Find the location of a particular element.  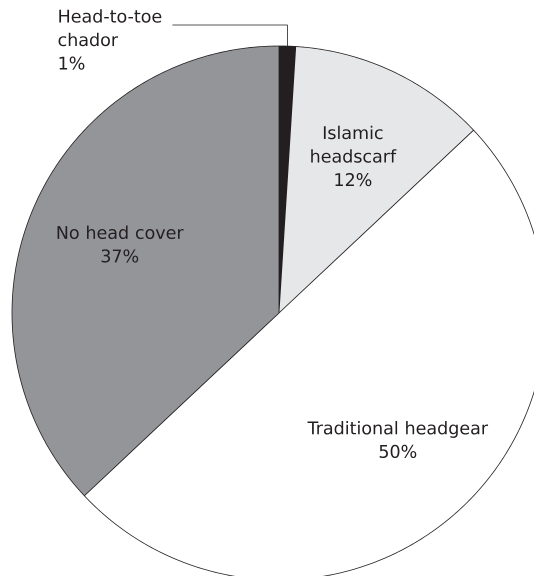

data-label: 1% is located at coordinates (72, 63).